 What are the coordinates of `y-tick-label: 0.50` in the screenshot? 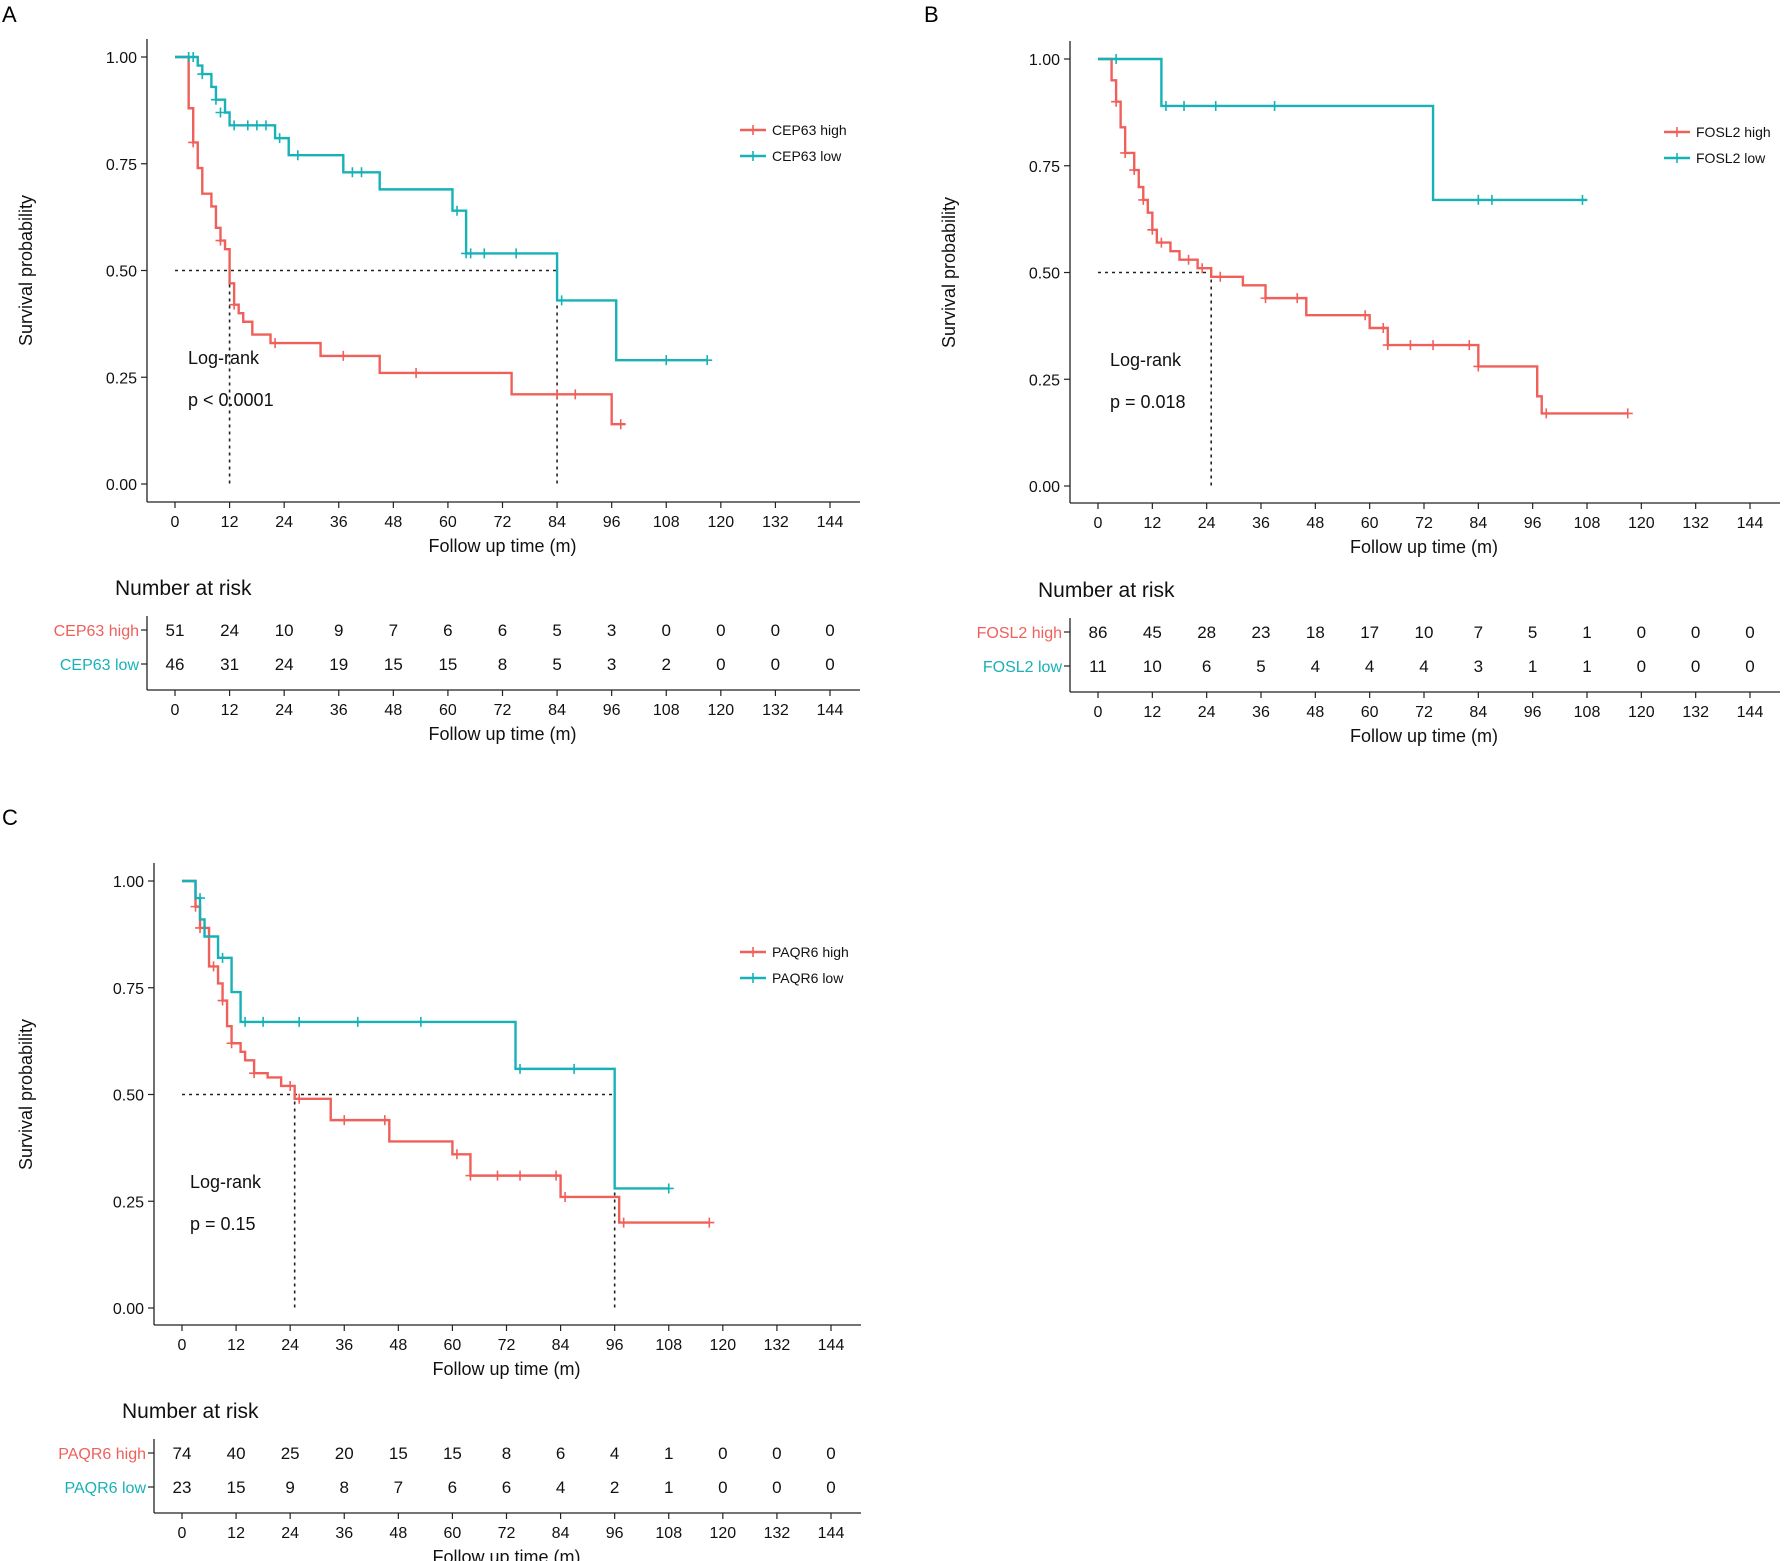 It's located at (128, 1096).